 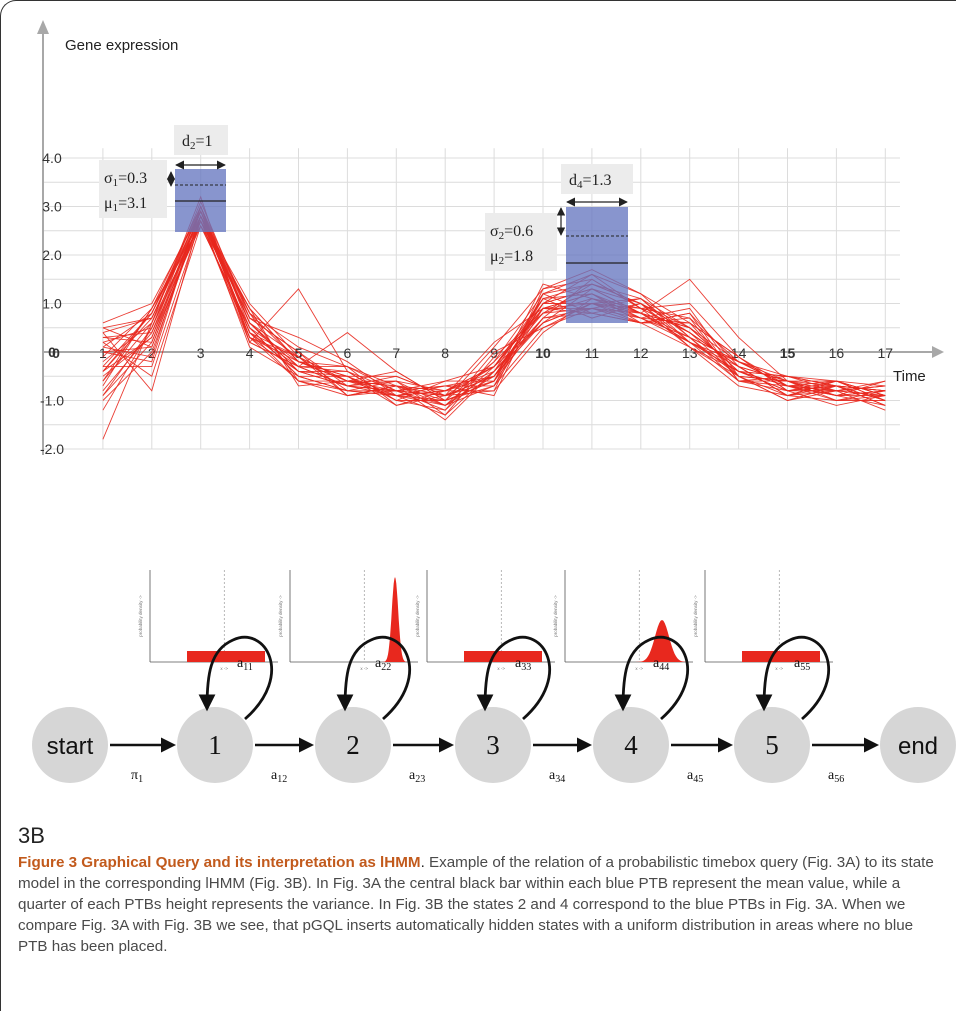 What do you see at coordinates (299, 353) in the screenshot?
I see `x-tick-label: 5` at bounding box center [299, 353].